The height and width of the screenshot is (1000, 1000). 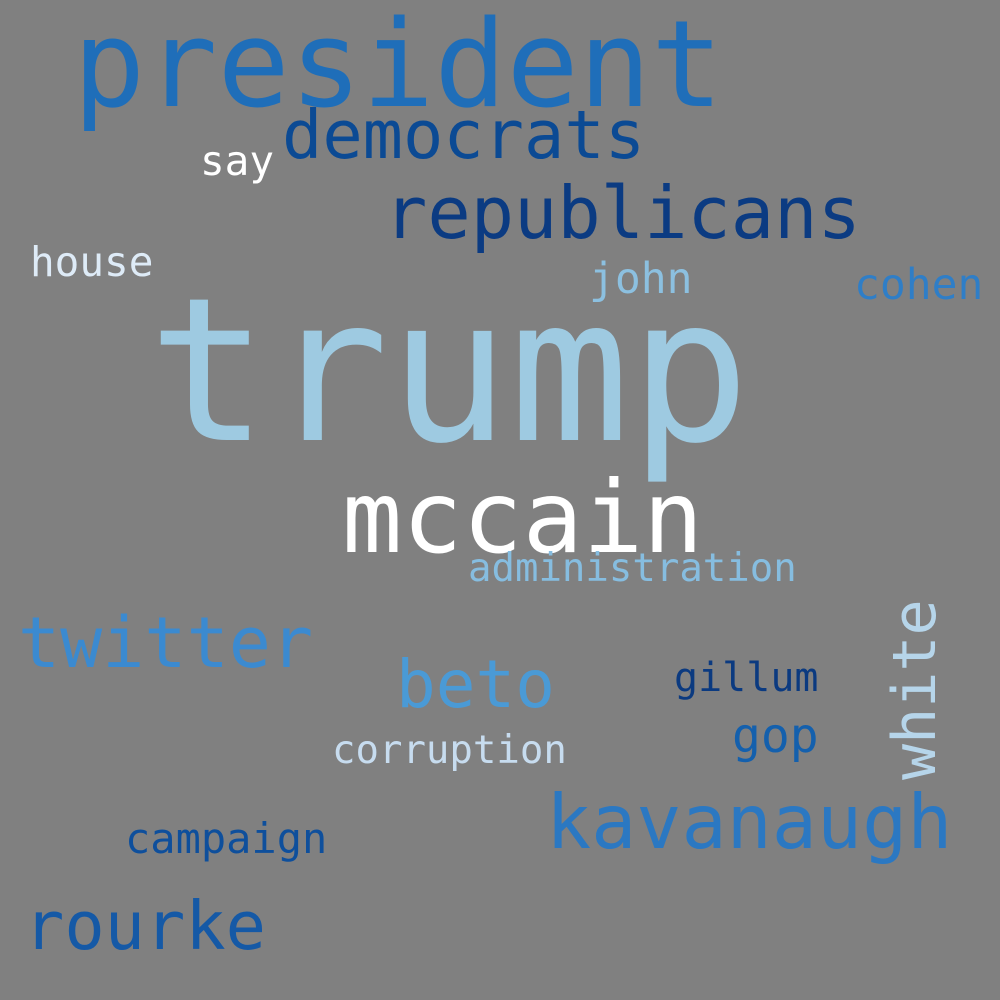 What do you see at coordinates (449, 750) in the screenshot?
I see `word-corruption: corruption` at bounding box center [449, 750].